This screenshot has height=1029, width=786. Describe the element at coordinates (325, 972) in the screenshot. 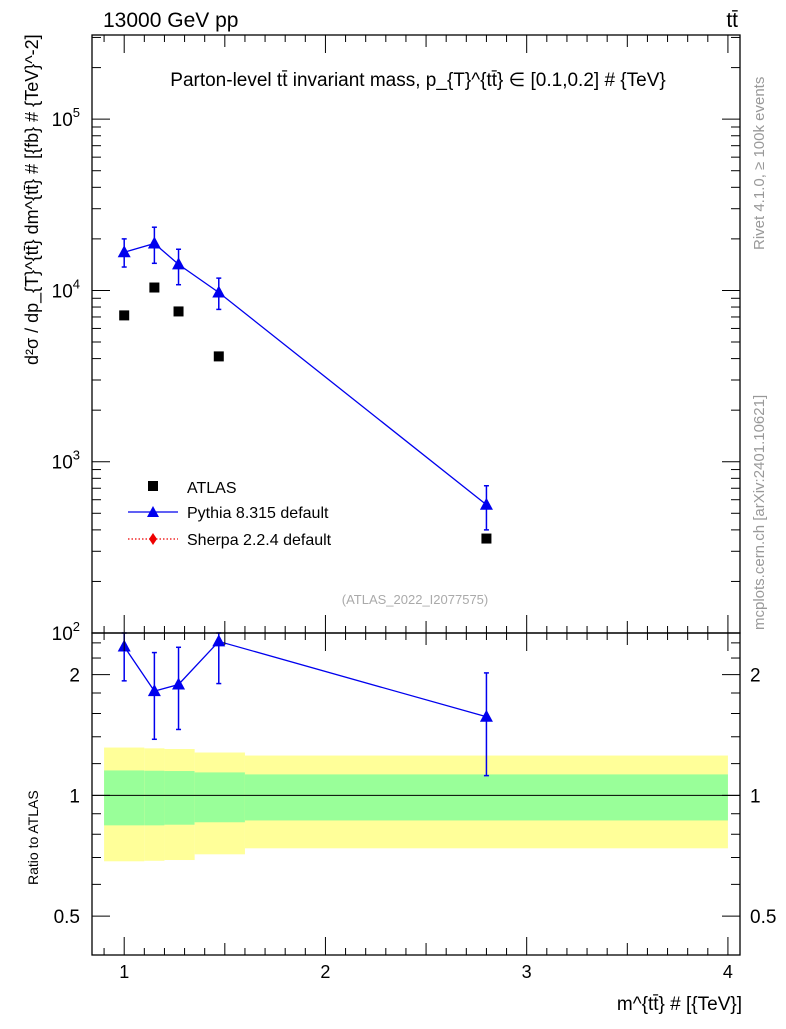

I see `x-tick-label: 2` at that location.